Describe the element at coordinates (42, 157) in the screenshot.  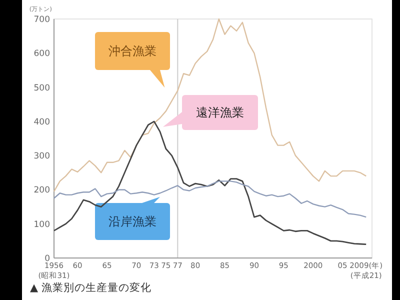
I see `y-tick-label: 300` at that location.